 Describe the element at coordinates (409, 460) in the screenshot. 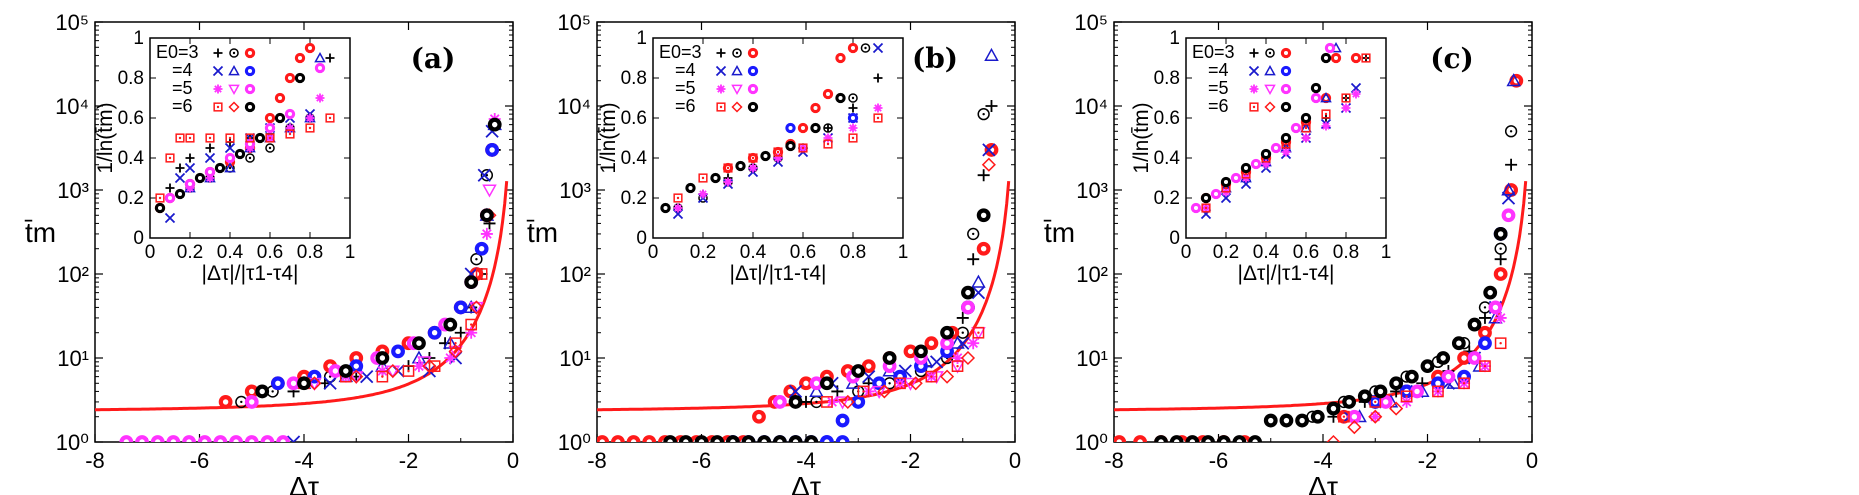

I see `x-tick-label: -2` at that location.